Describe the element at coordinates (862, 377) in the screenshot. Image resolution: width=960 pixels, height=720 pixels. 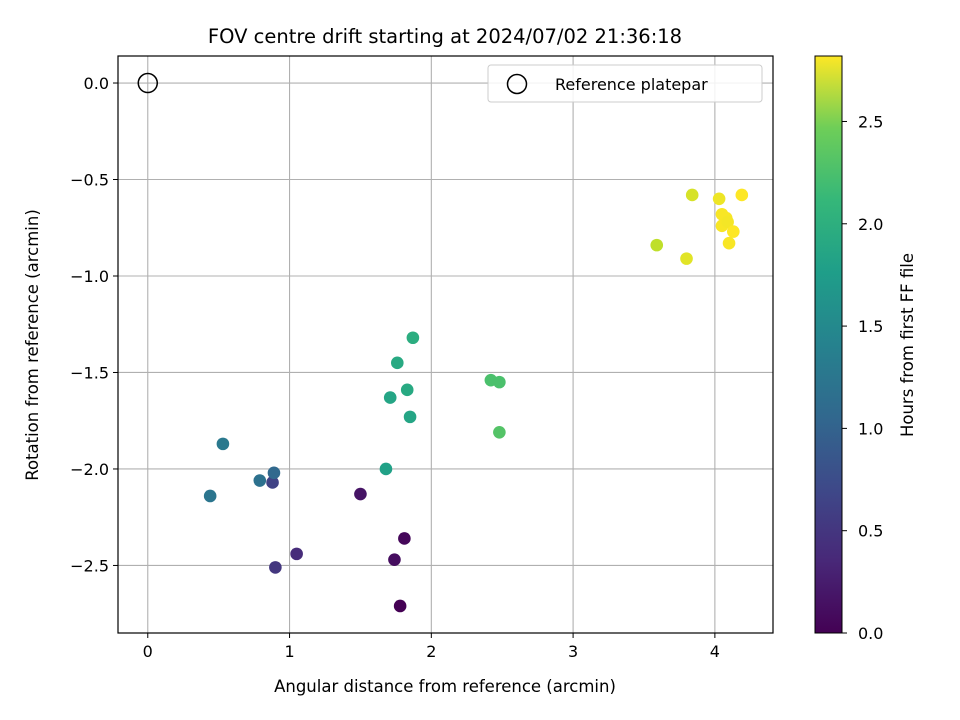
I see `colorbar-ticks: 0.0 0.5 1.0 1.5 2.0 2.5` at that location.